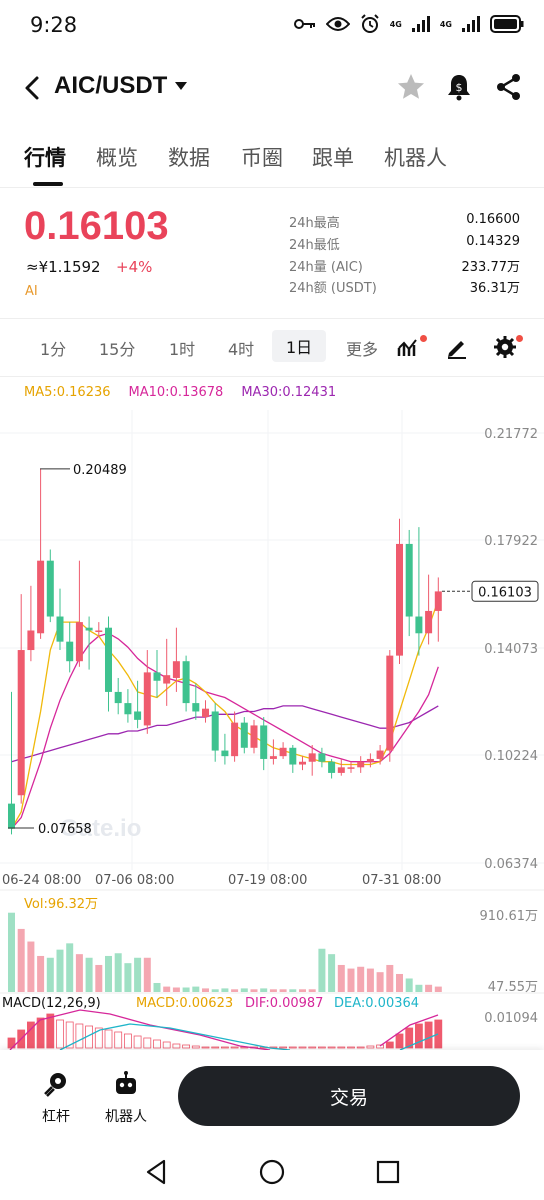 Image resolution: width=544 pixels, height=1200 pixels. I want to click on share-icon, so click(509, 87).